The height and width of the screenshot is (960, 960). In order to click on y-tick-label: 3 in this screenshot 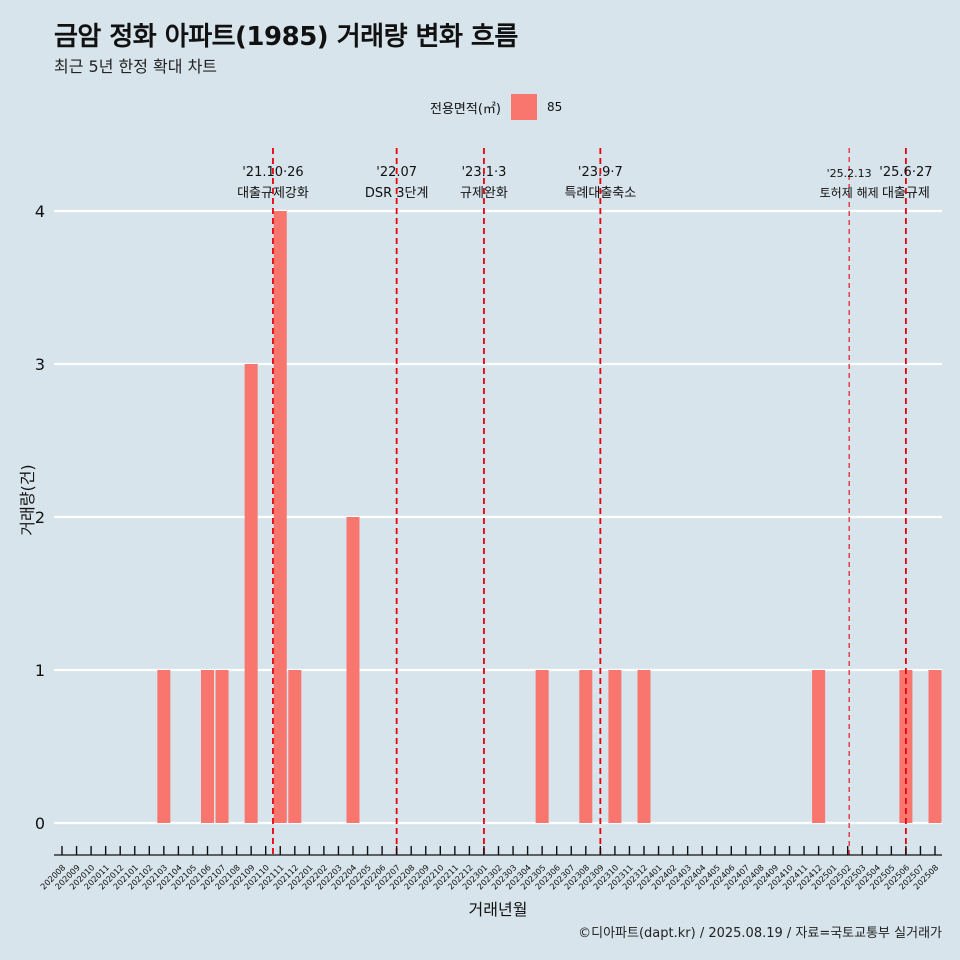, I will do `click(40, 364)`.